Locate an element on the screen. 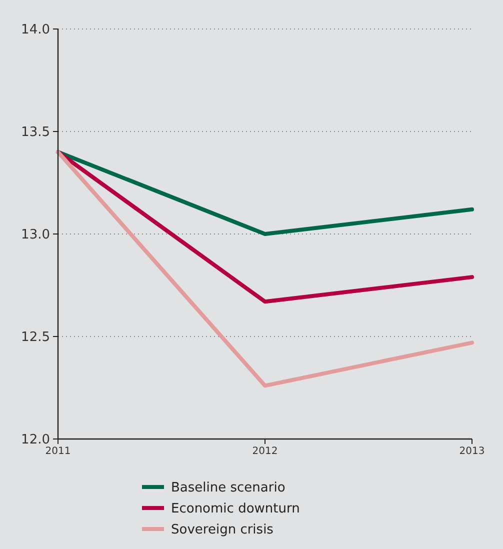 The height and width of the screenshot is (549, 503). legend-label: Sovereign crisis is located at coordinates (222, 530).